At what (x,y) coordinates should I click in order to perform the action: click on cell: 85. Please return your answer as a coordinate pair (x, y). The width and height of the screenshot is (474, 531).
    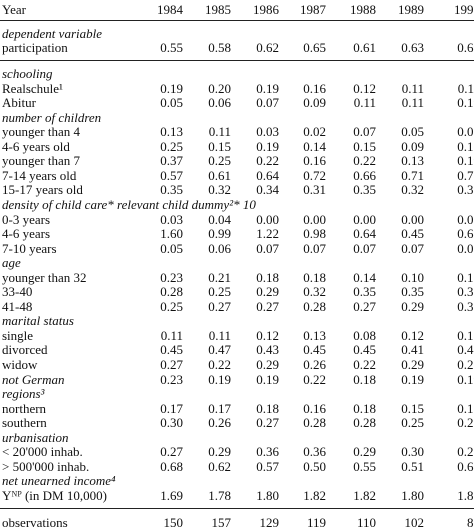
    Looking at the image, I should click on (470, 522).